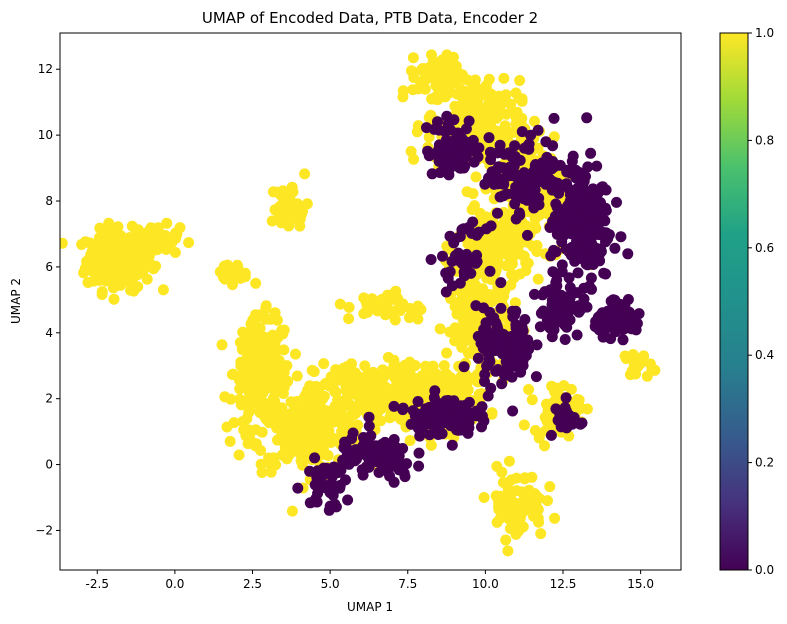 Image resolution: width=787 pixels, height=624 pixels. Describe the element at coordinates (370, 607) in the screenshot. I see `x-axis-label: UMAP 1` at that location.